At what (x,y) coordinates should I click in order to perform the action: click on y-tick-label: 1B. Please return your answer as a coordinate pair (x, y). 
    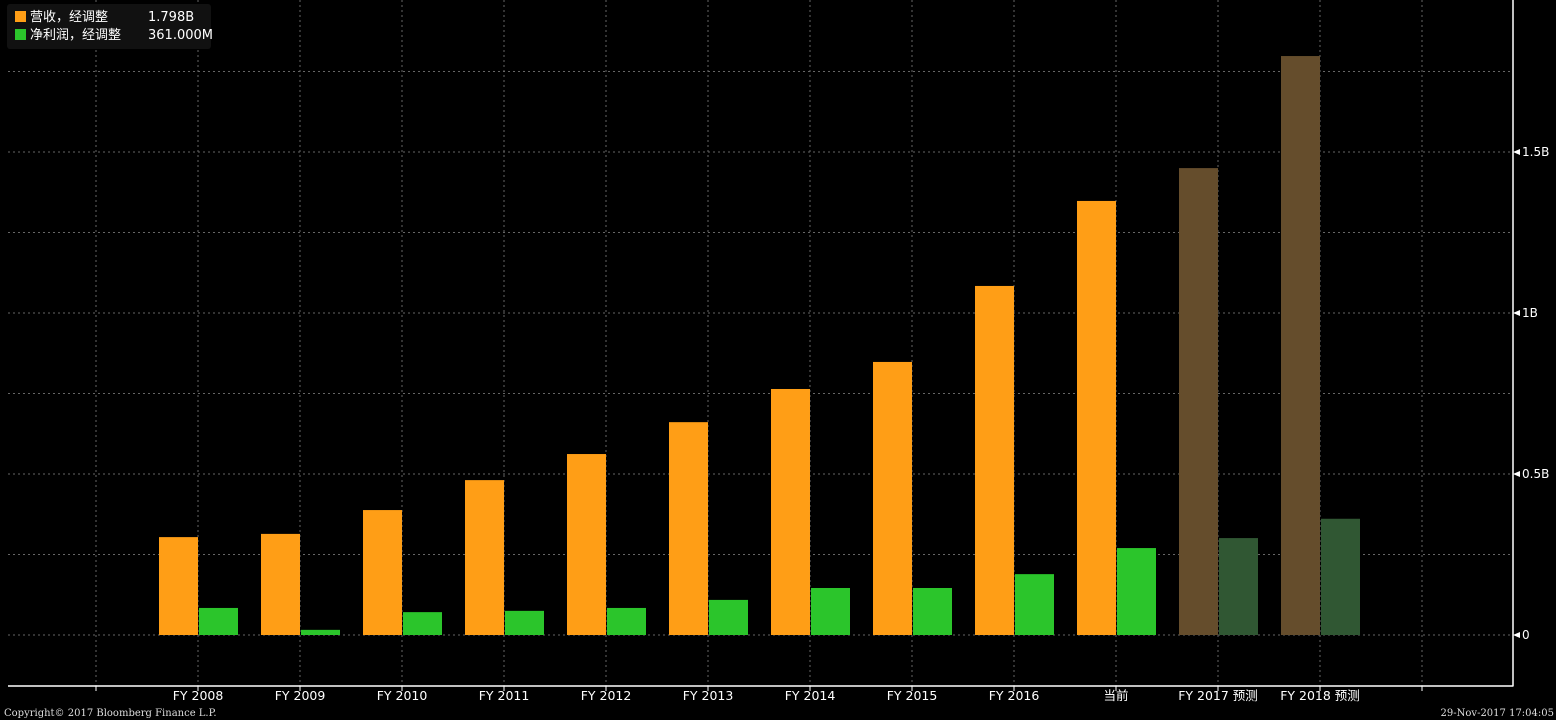
    Looking at the image, I should click on (1530, 313).